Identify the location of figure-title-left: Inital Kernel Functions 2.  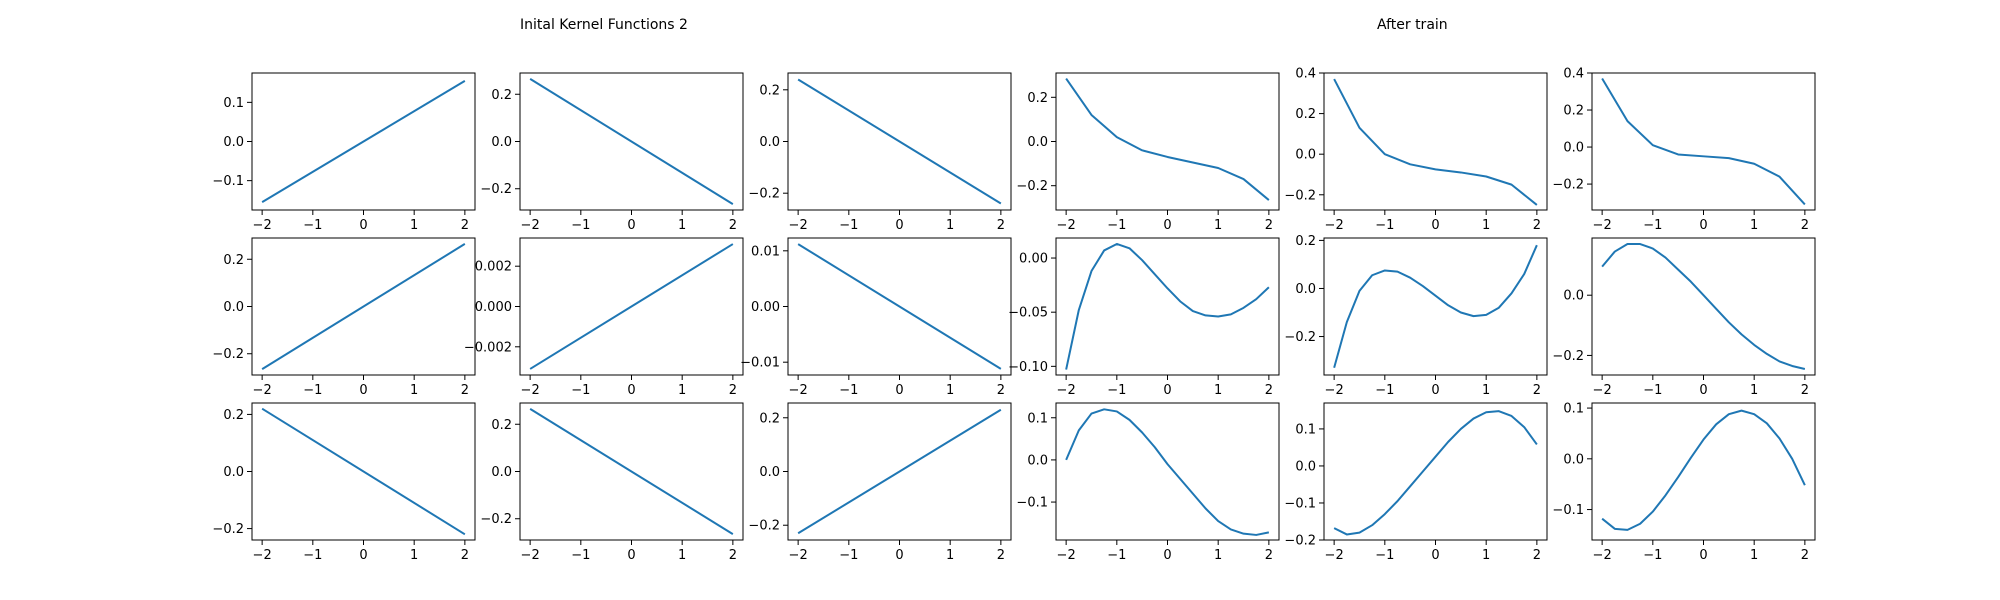
(604, 25).